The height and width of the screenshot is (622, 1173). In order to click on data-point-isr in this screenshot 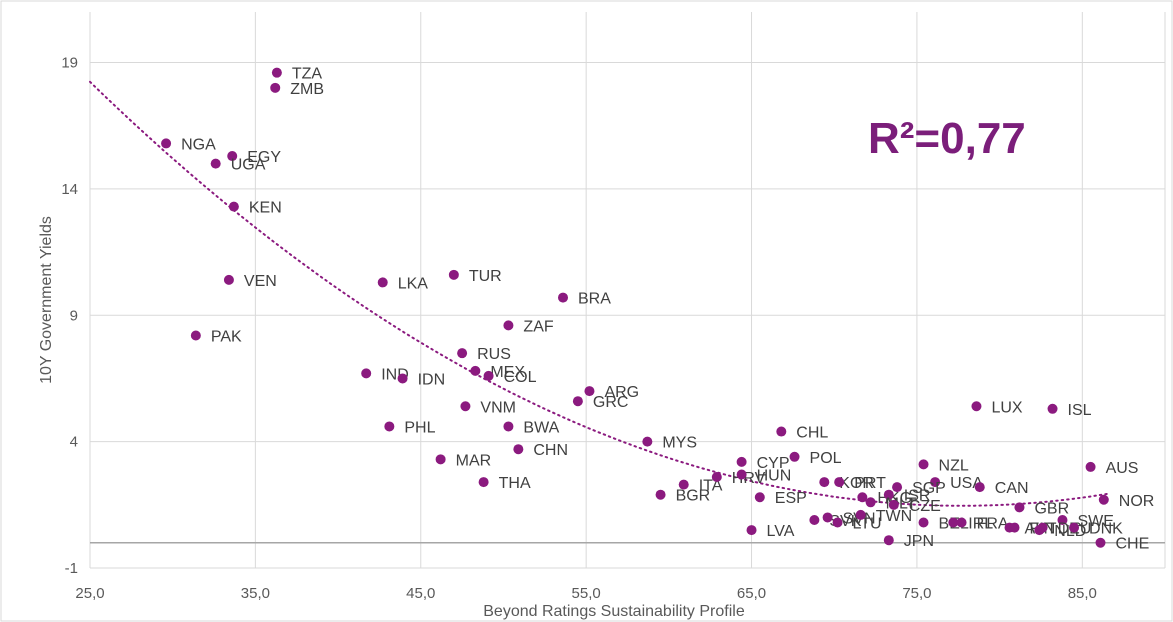, I will do `click(888, 494)`.